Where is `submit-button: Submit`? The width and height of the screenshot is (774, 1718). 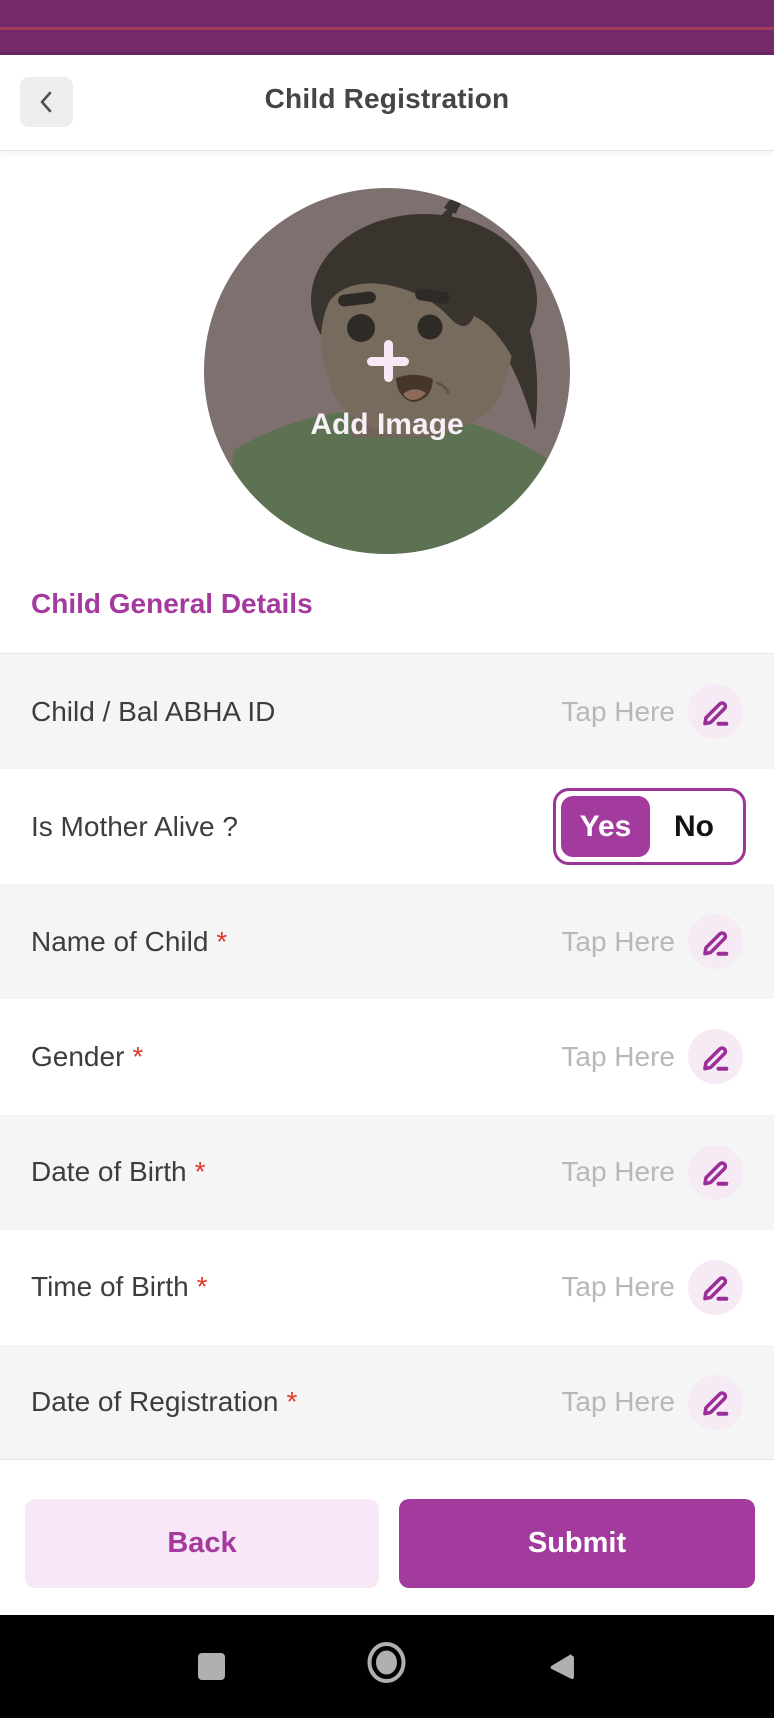 submit-button: Submit is located at coordinates (577, 1543).